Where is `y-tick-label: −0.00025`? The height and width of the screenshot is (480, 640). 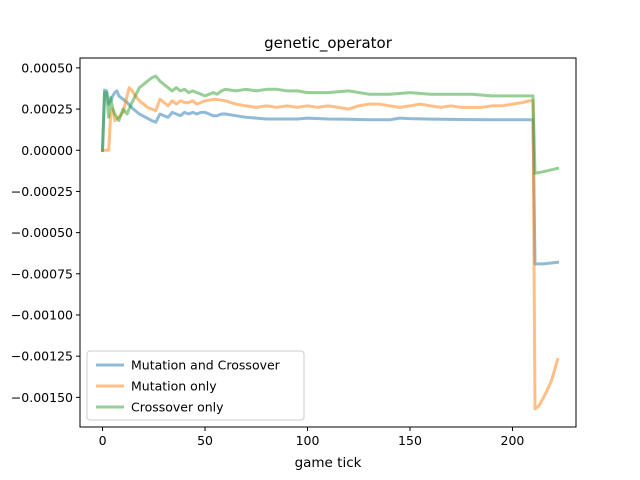
y-tick-label: −0.00025 is located at coordinates (42, 191).